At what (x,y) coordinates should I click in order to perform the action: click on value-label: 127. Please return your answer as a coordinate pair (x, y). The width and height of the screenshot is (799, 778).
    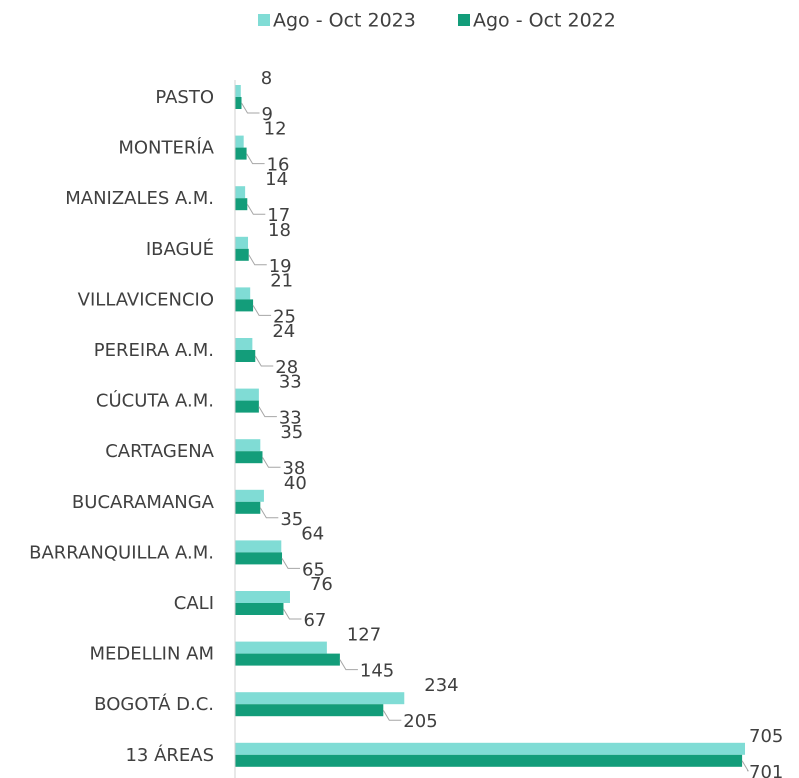
    Looking at the image, I should click on (364, 635).